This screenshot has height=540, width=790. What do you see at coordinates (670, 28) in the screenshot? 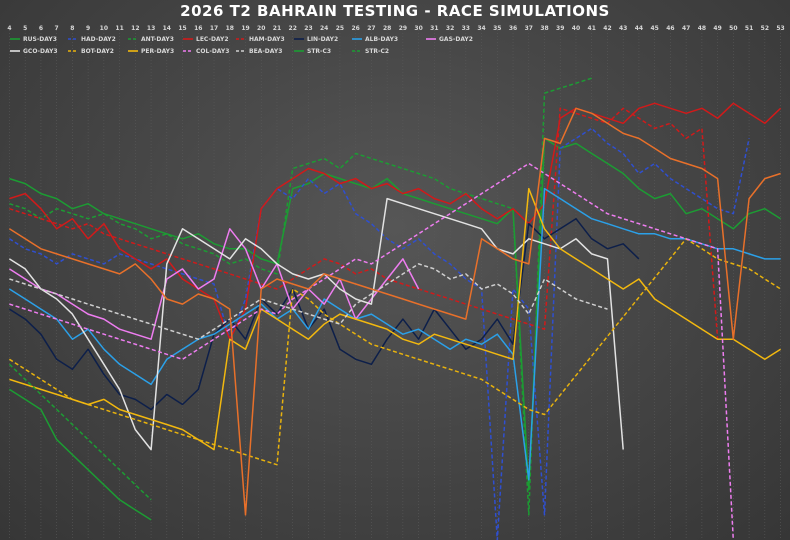
I see `x-tick-label: 46` at bounding box center [670, 28].